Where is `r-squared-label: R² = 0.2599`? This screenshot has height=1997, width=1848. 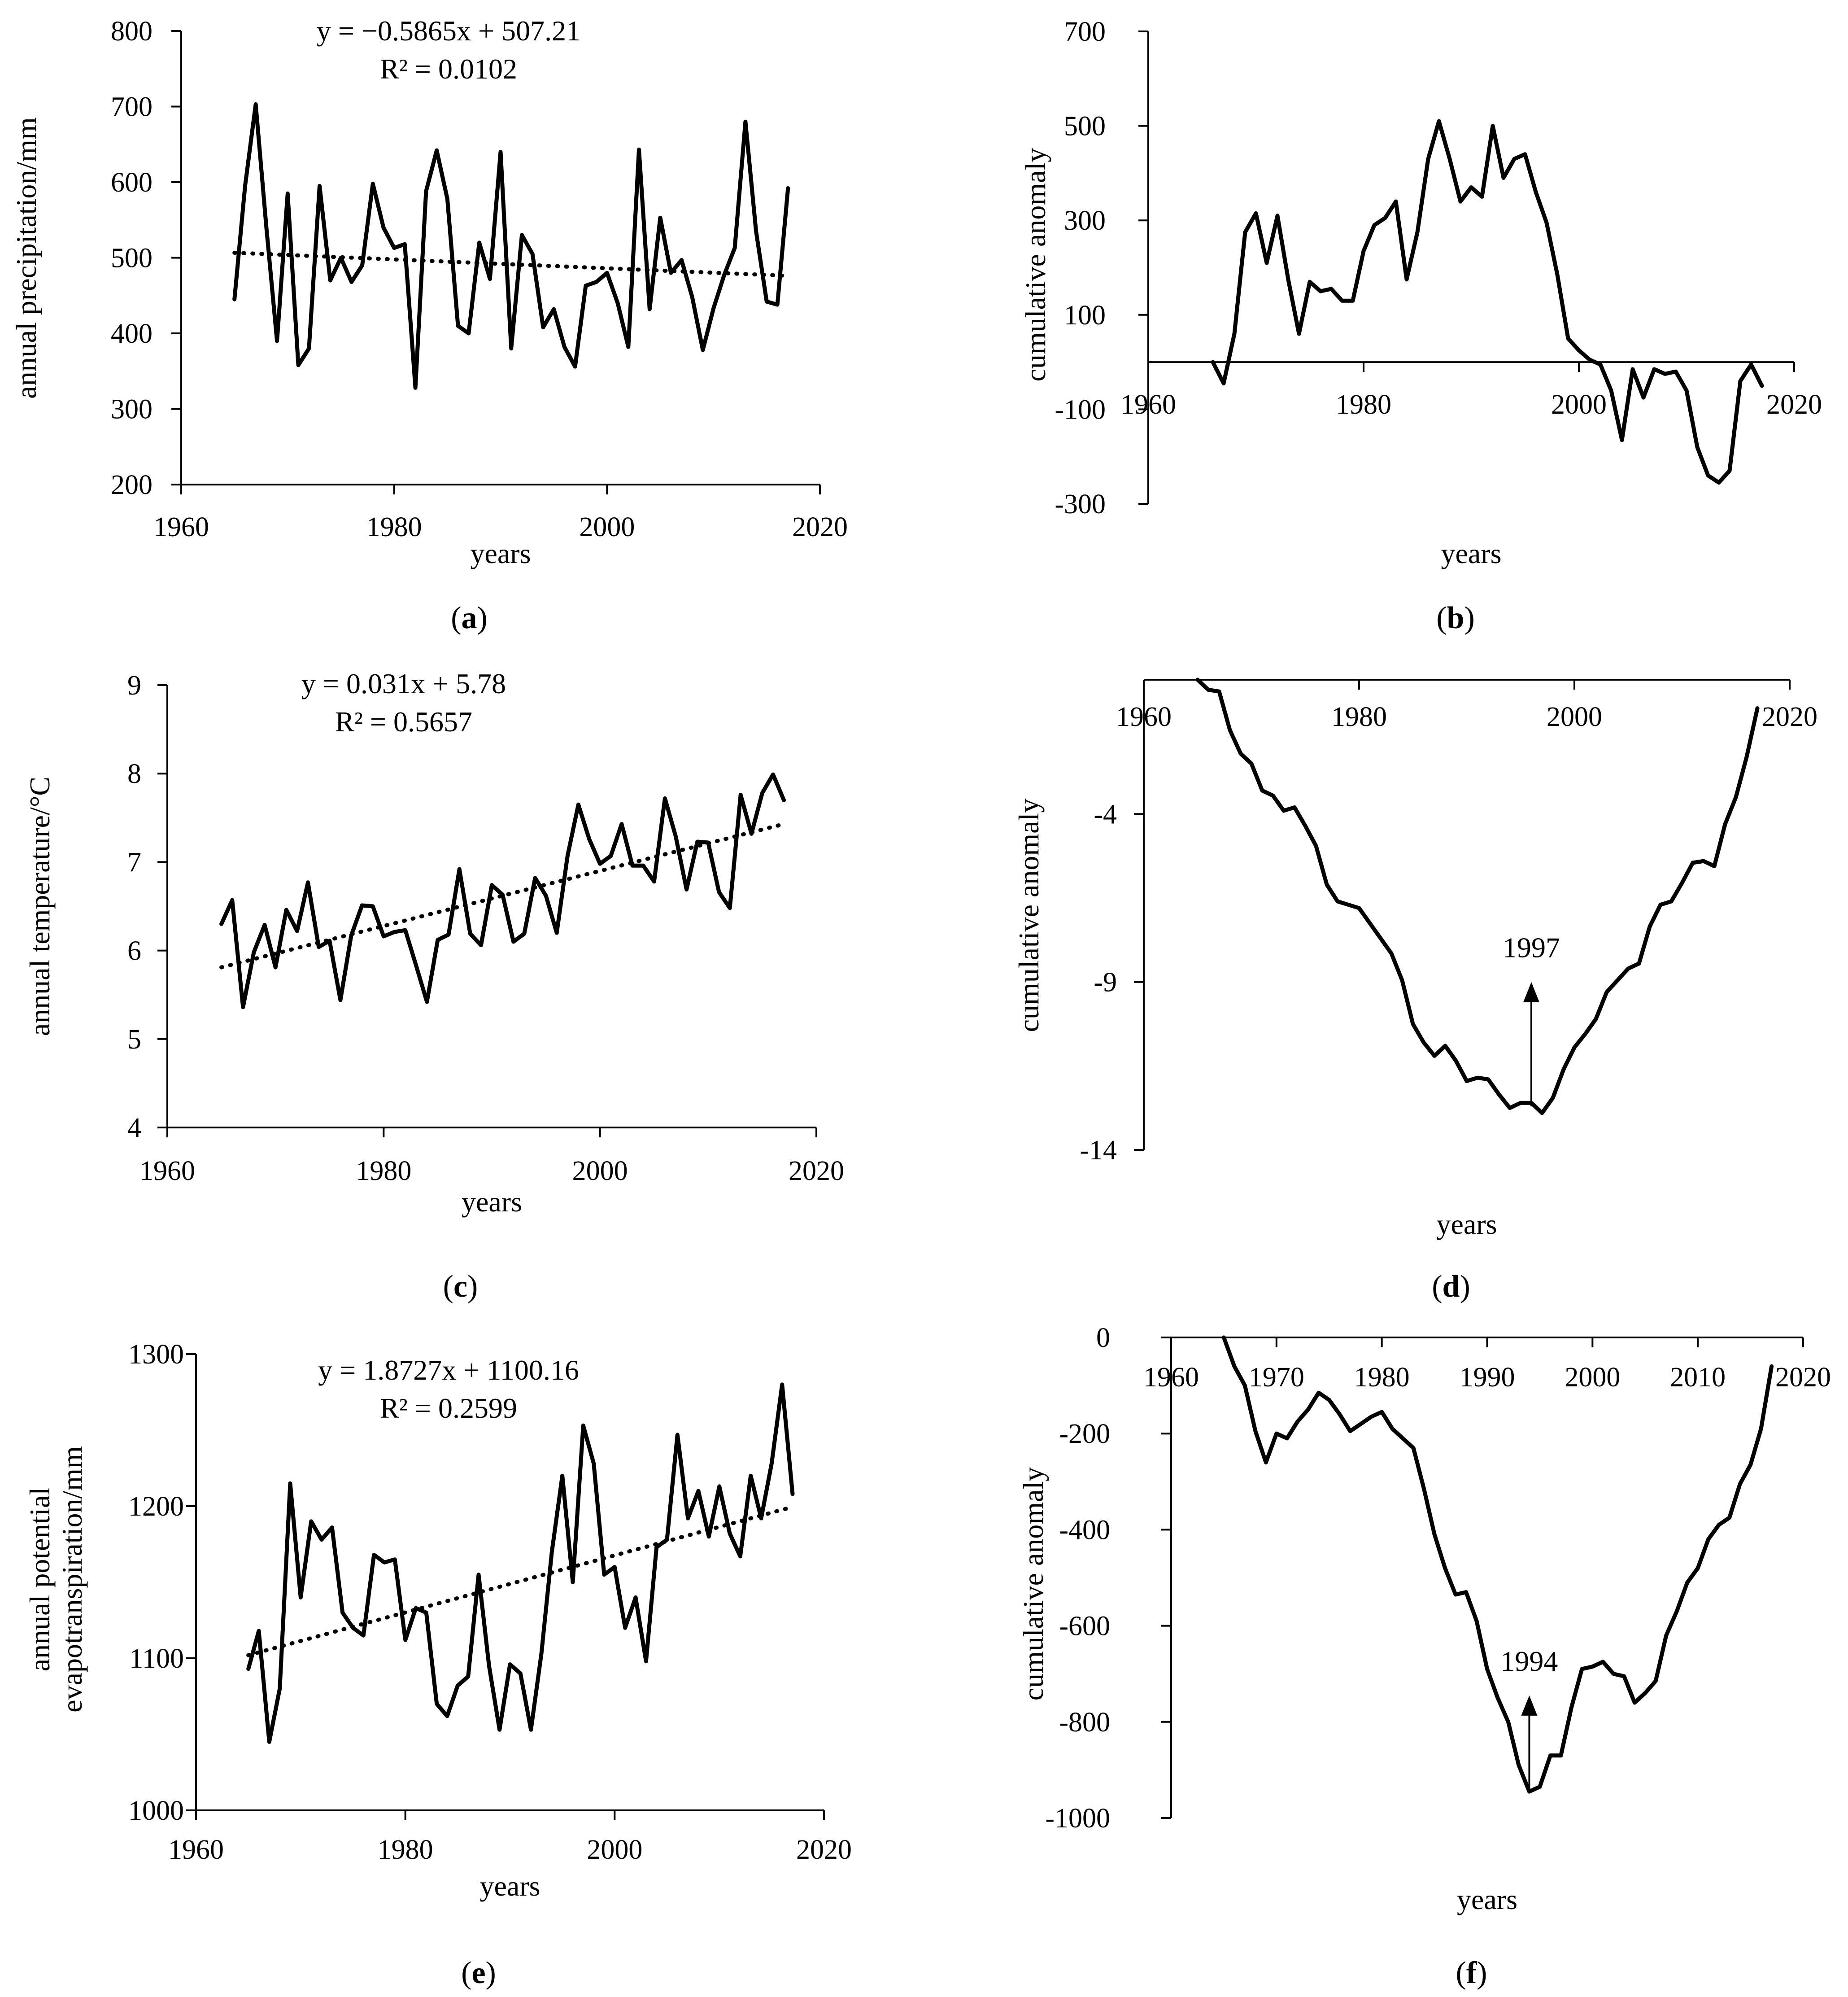
r-squared-label: R² = 0.2599 is located at coordinates (449, 1408).